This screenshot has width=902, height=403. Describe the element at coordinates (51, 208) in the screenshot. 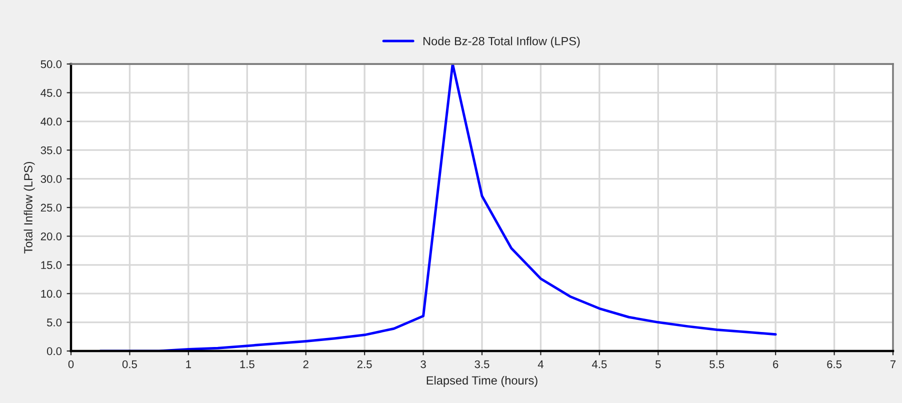

I see `y-tick-label: 25.0` at that location.